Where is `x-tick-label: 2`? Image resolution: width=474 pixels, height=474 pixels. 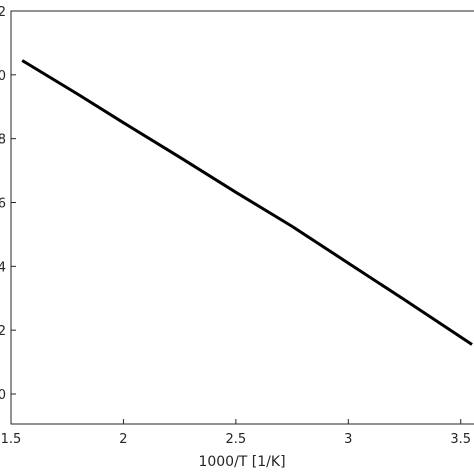 x-tick-label: 2 is located at coordinates (123, 439).